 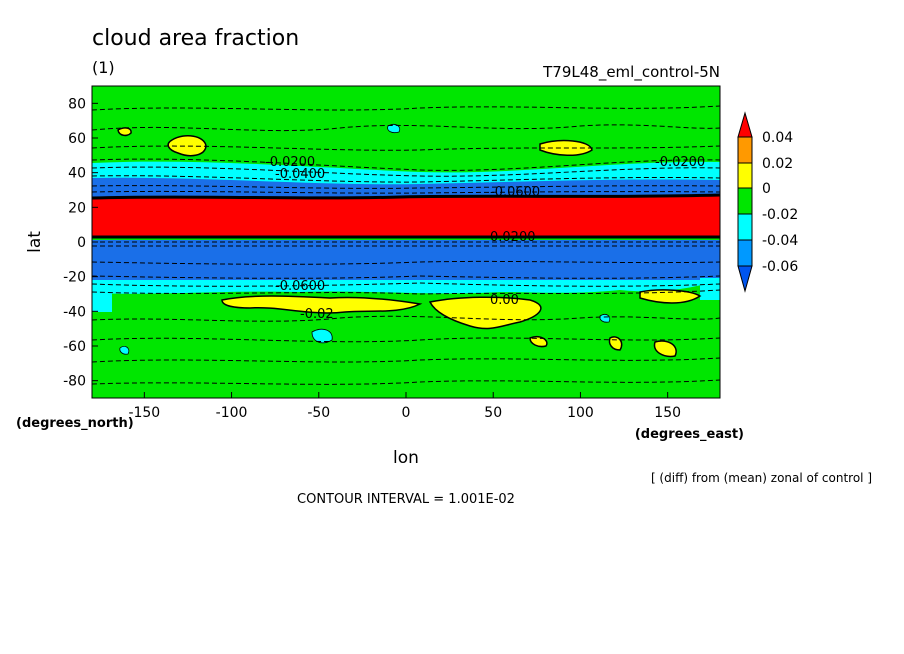 What do you see at coordinates (766, 189) in the screenshot?
I see `colorbar-label: 0` at bounding box center [766, 189].